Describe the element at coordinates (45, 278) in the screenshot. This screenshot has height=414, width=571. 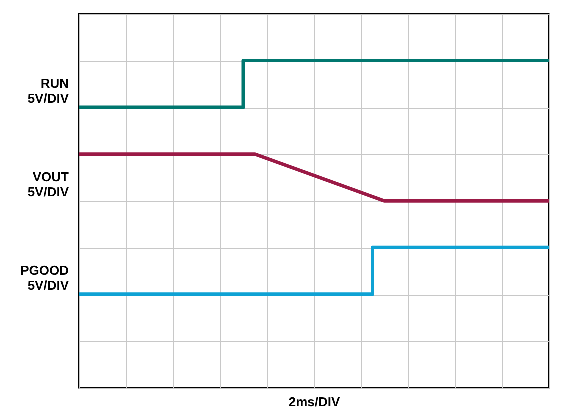
I see `series-label: PGOOD 5V/DIV` at that location.